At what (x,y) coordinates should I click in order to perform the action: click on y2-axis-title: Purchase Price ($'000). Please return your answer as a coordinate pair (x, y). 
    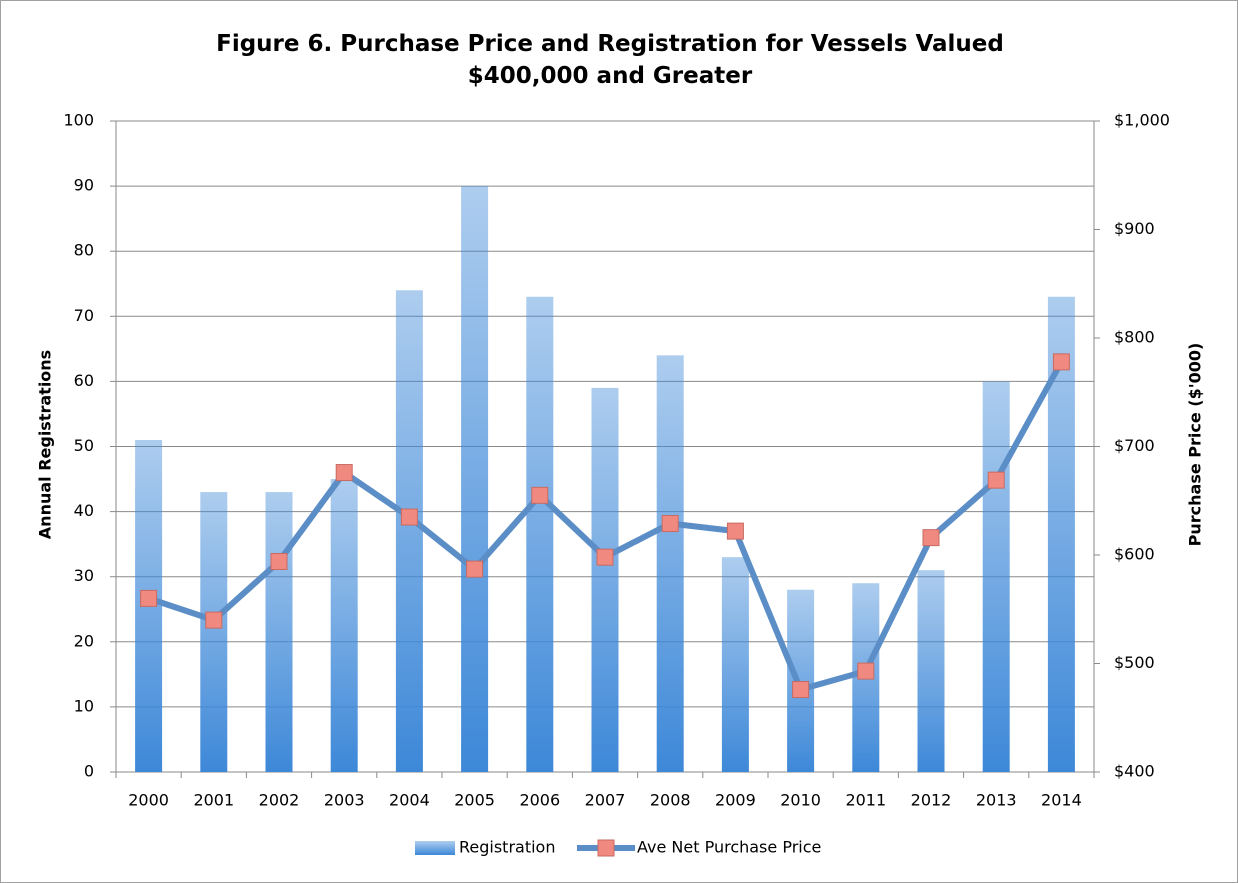
    Looking at the image, I should click on (1195, 445).